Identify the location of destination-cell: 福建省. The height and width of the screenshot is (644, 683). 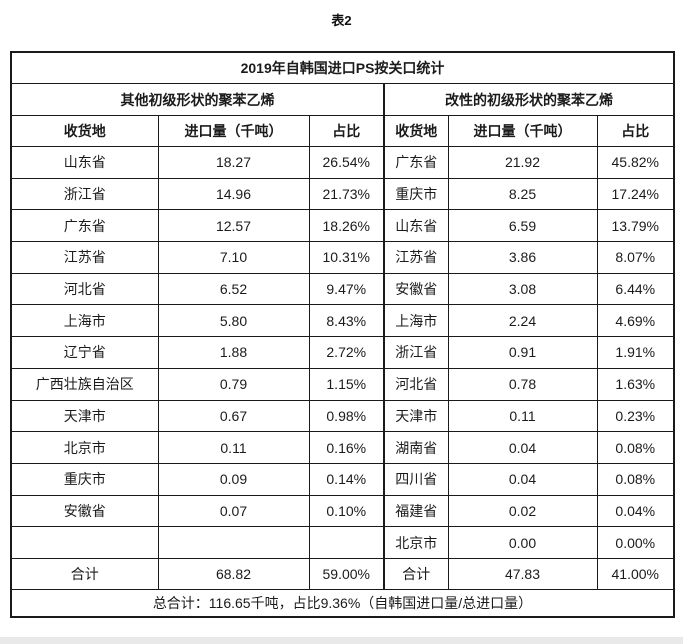
(416, 511).